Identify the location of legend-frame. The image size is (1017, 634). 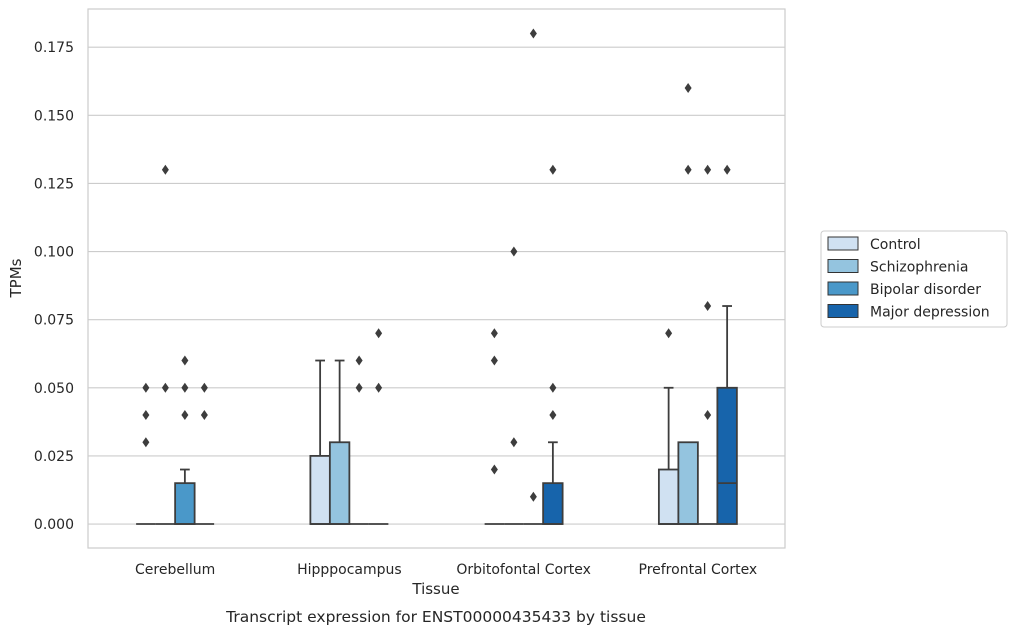
(914, 279).